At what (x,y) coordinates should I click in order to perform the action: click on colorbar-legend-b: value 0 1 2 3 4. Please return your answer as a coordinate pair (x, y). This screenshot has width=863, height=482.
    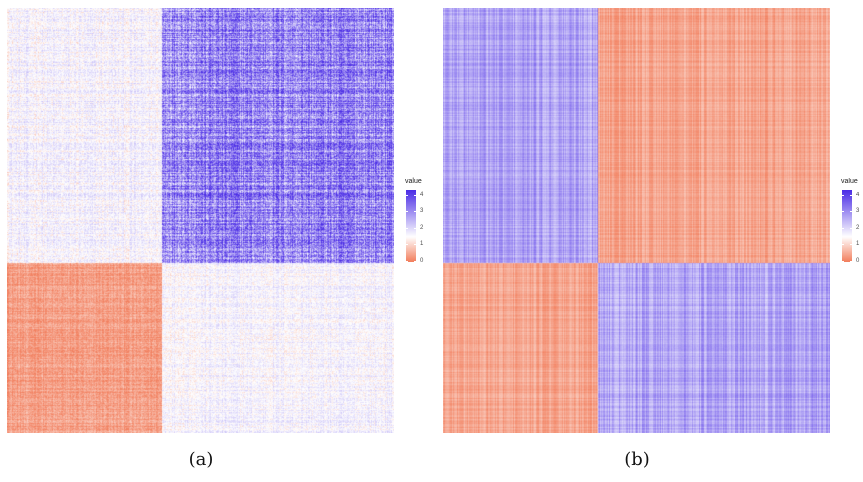
    Looking at the image, I should click on (852, 238).